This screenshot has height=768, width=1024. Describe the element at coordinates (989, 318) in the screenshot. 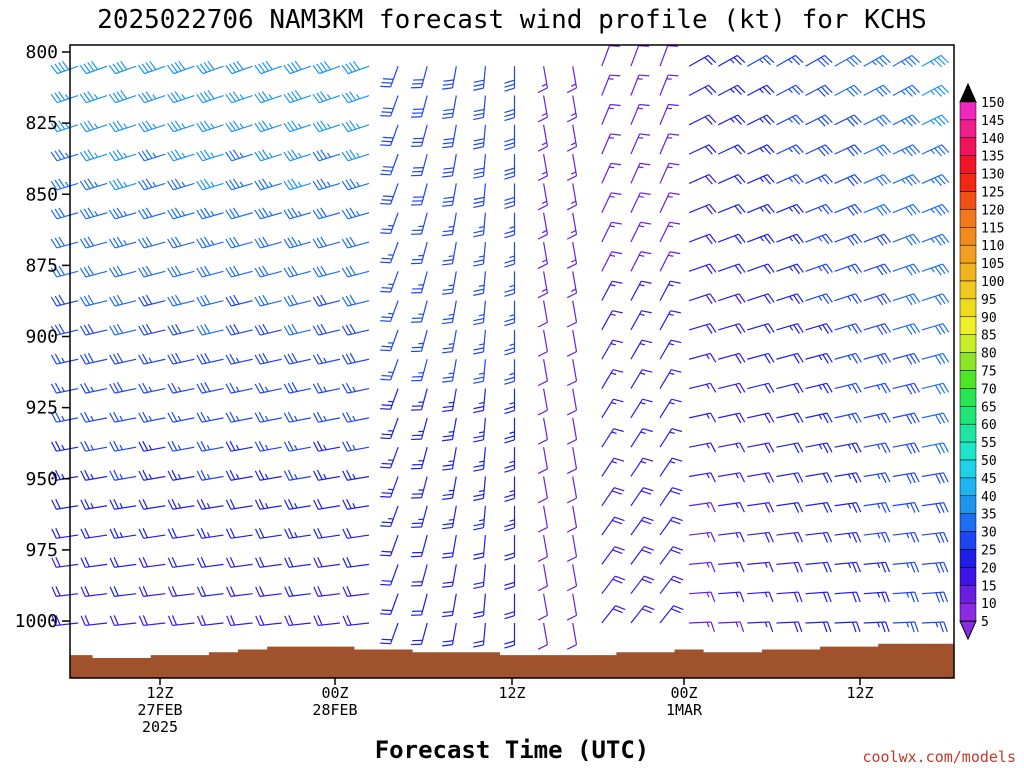

I see `colorbar-label: 90` at that location.